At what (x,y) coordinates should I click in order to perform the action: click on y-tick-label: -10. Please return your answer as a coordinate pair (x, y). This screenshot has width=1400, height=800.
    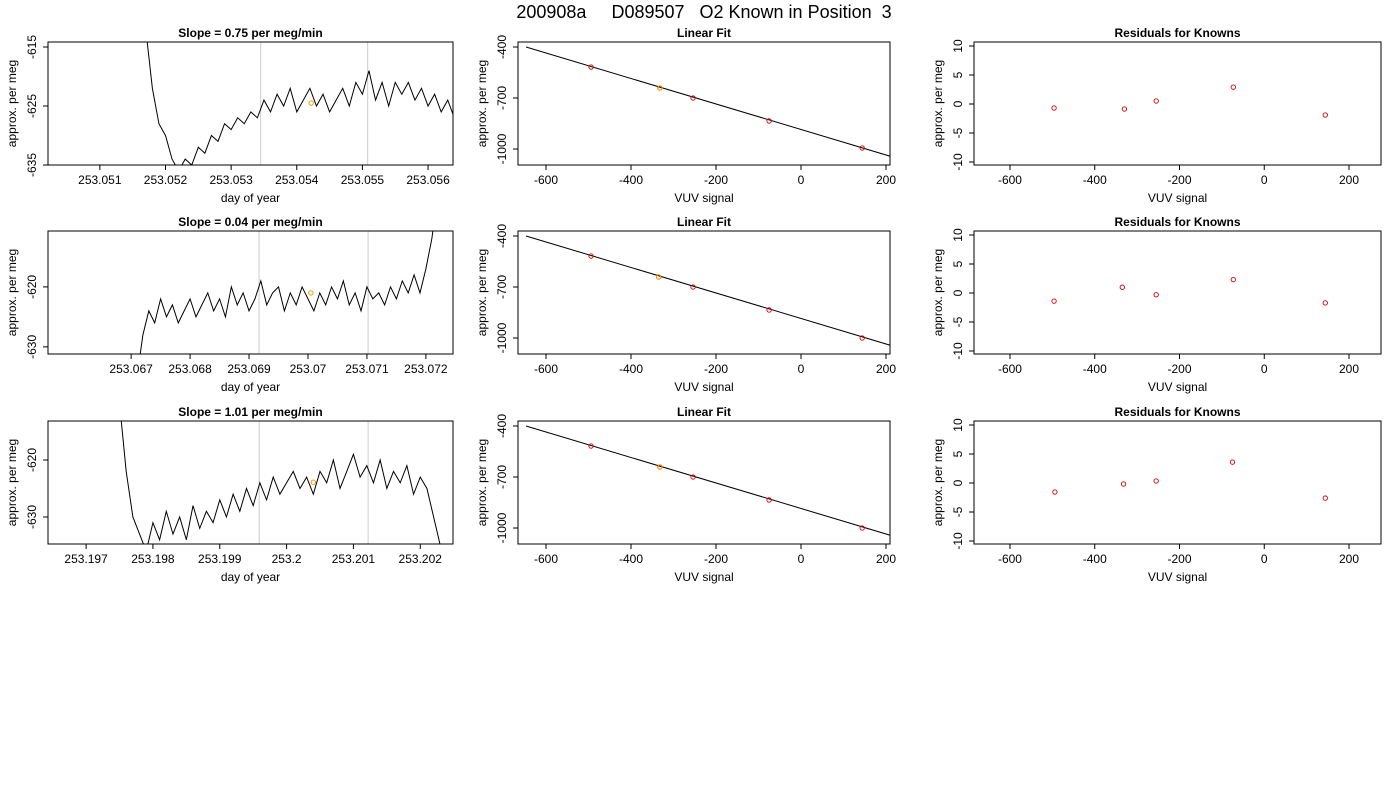
    Looking at the image, I should click on (958, 162).